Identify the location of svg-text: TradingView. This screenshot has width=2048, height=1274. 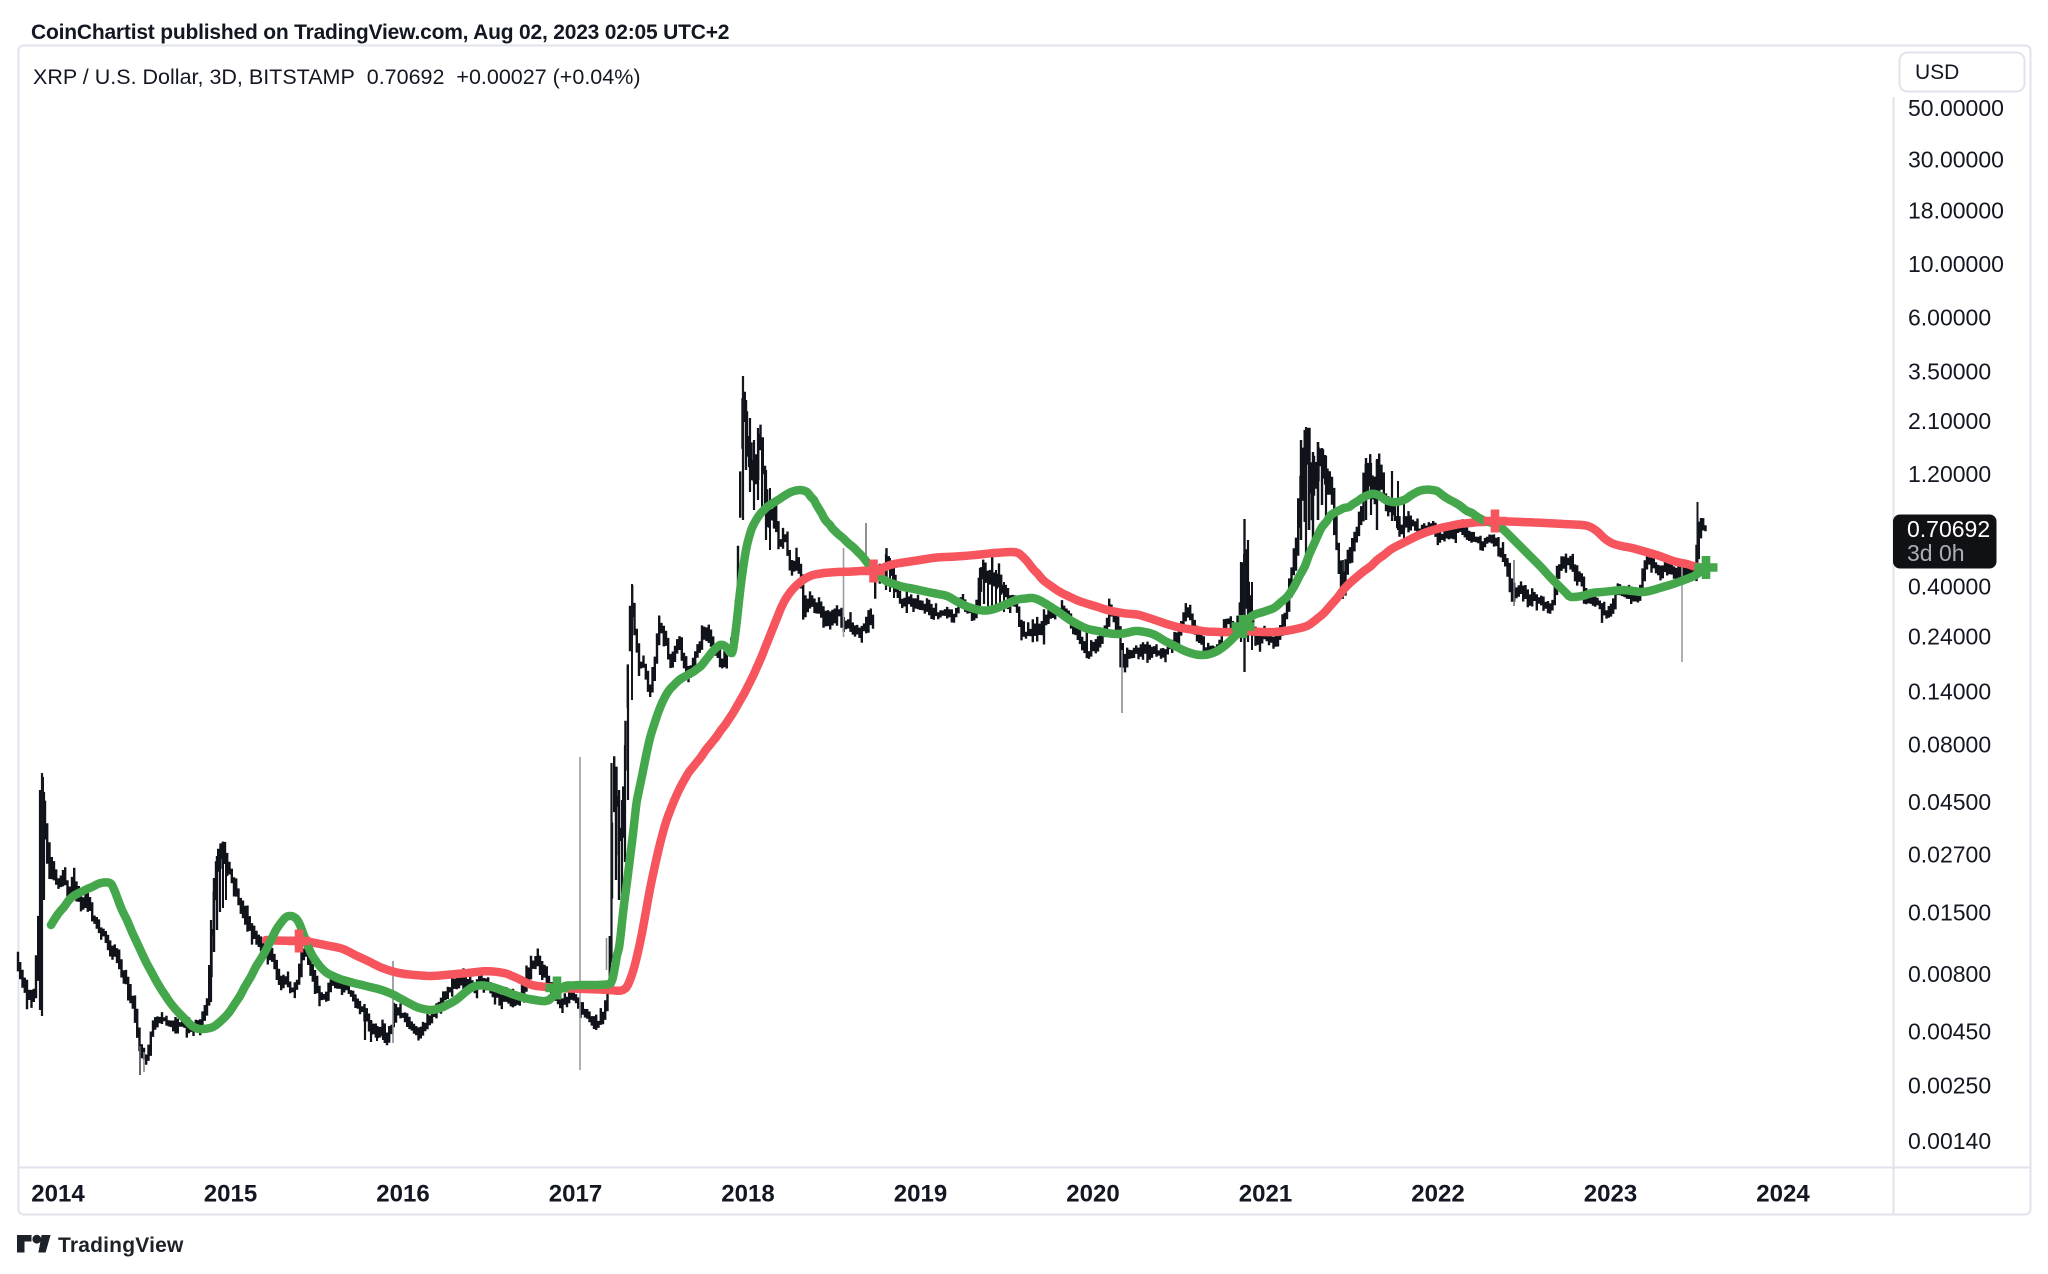
(121, 1245).